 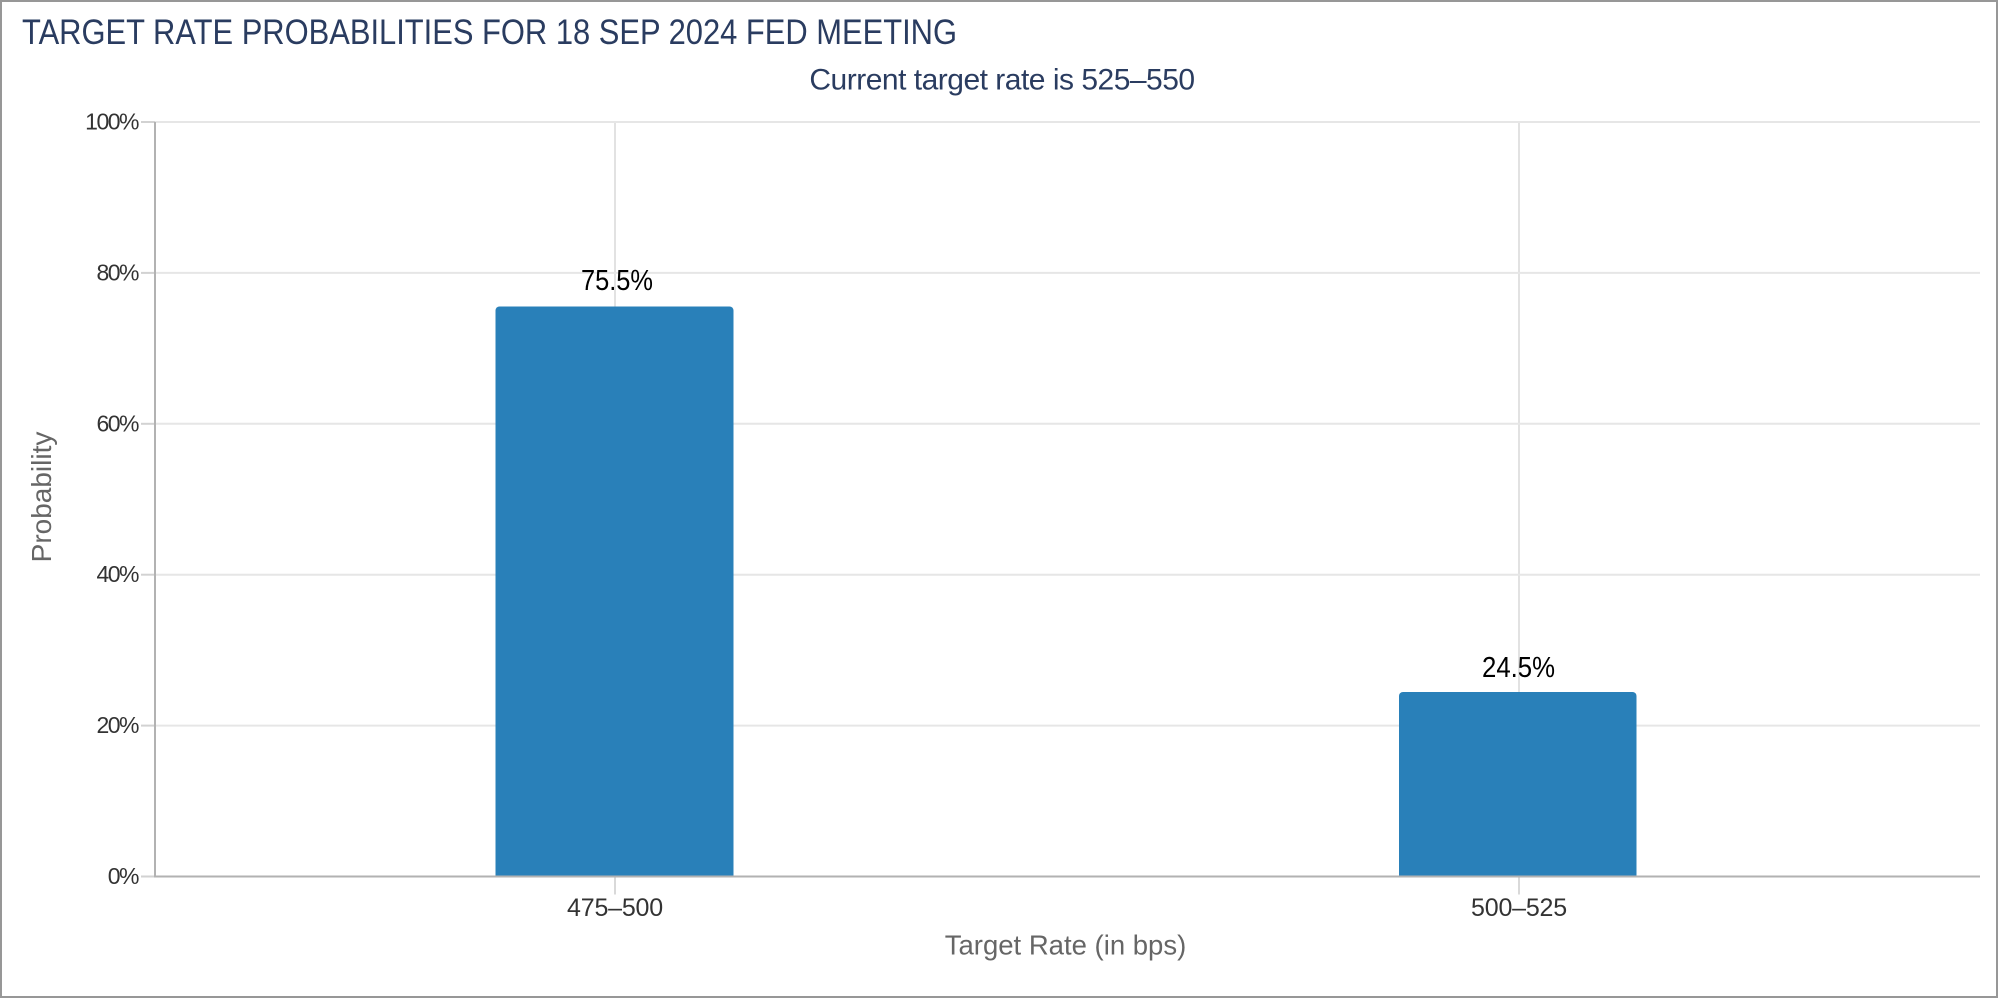 I want to click on svg-text: 60%, so click(x=117, y=423).